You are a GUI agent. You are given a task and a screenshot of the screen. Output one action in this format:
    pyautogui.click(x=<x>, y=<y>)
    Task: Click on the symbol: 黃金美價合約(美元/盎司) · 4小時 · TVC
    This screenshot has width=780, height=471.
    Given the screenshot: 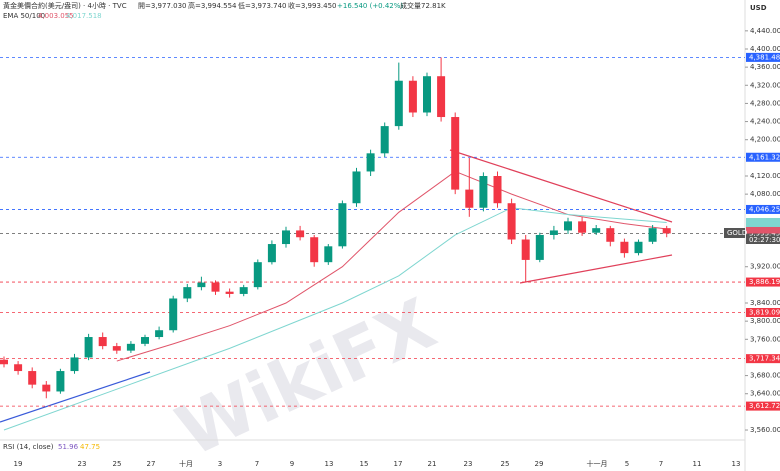 What is the action you would take?
    pyautogui.click(x=65, y=5)
    